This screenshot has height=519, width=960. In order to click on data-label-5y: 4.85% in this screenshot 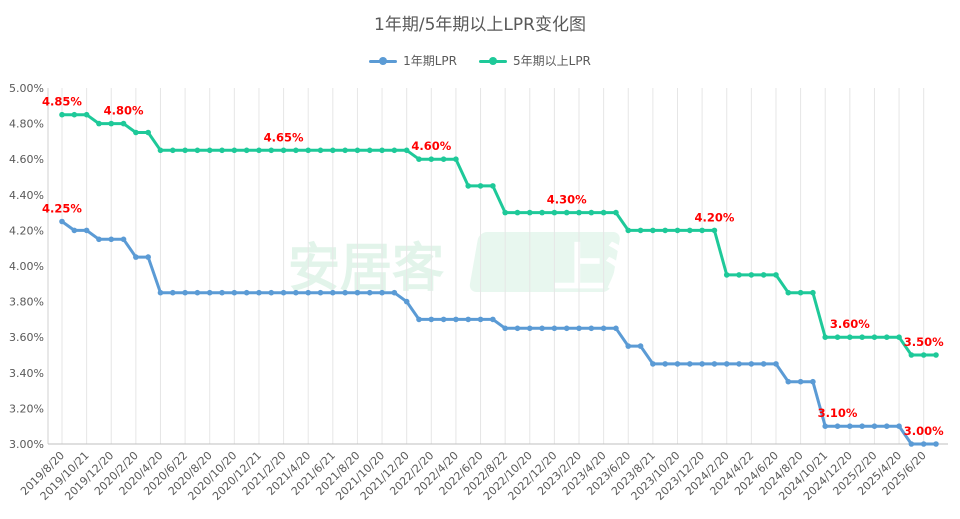, I will do `click(62, 102)`.